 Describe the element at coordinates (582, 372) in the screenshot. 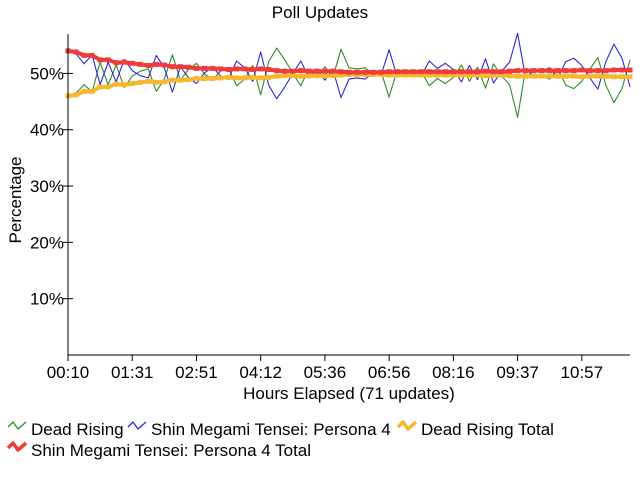

I see `x-tick-label: 10:57` at that location.